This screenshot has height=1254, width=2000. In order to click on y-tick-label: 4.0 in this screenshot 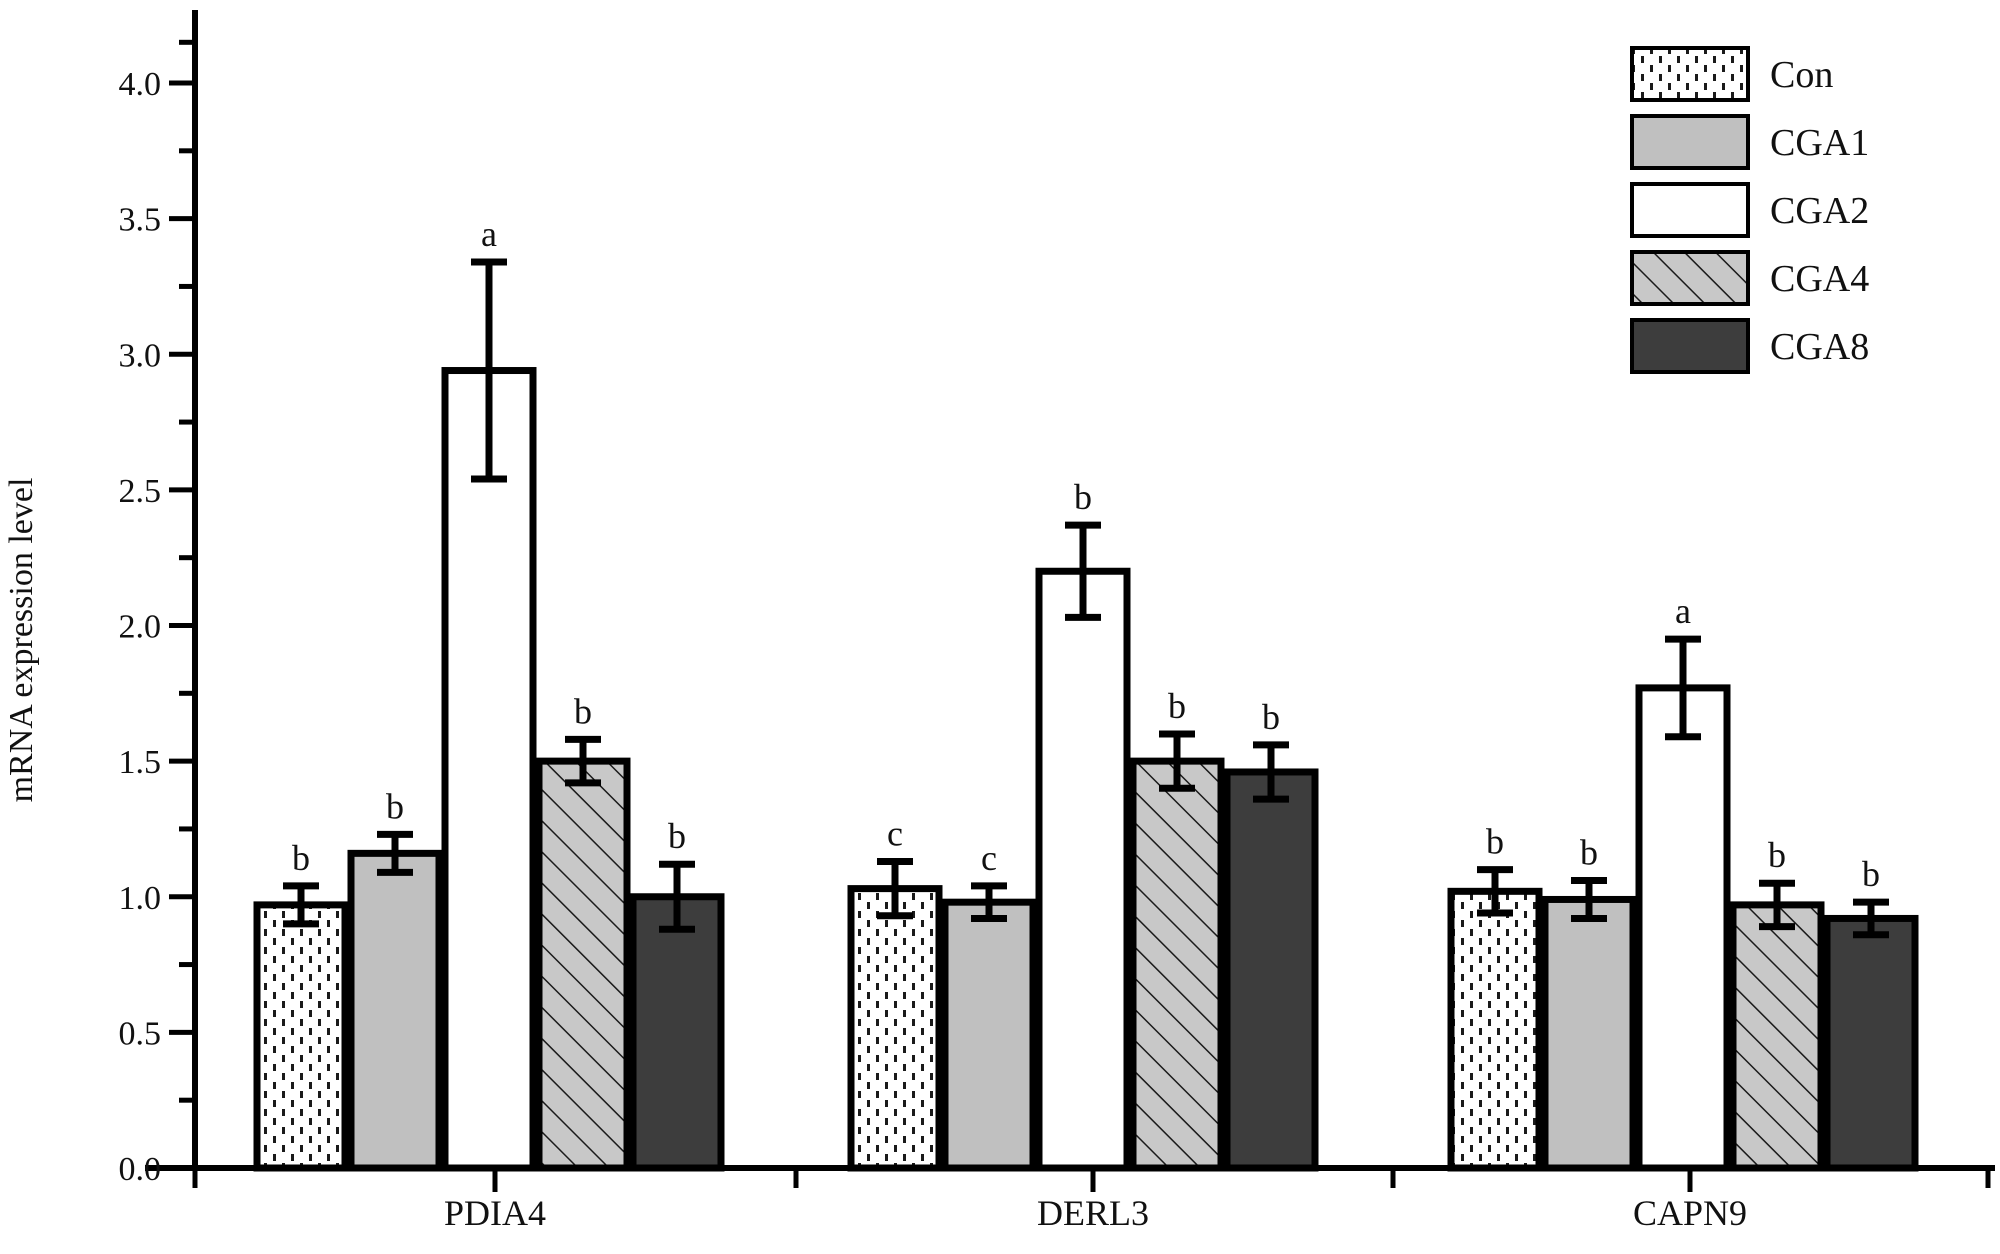, I will do `click(140, 84)`.